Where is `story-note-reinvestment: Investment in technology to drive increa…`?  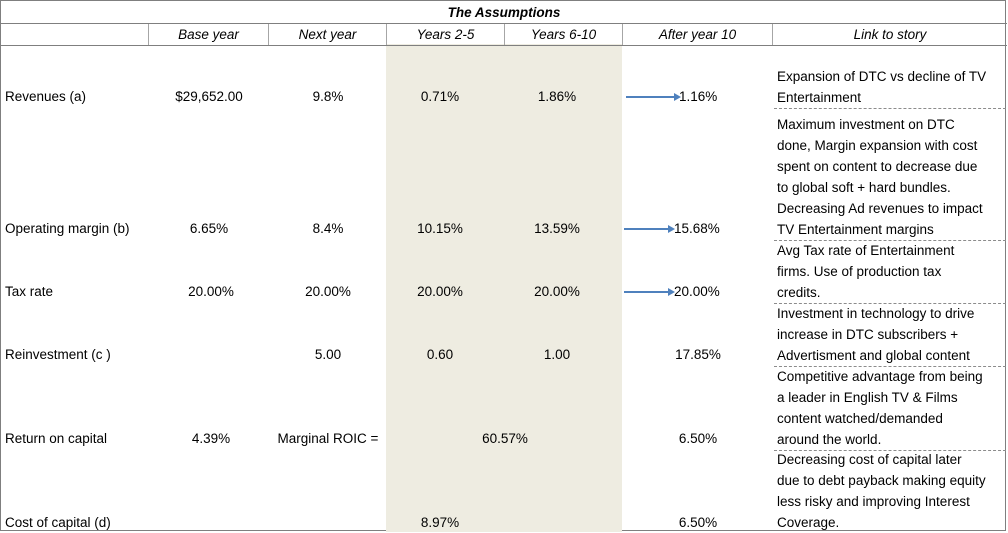
story-note-reinvestment: Investment in technology to drive increa… is located at coordinates (890, 335).